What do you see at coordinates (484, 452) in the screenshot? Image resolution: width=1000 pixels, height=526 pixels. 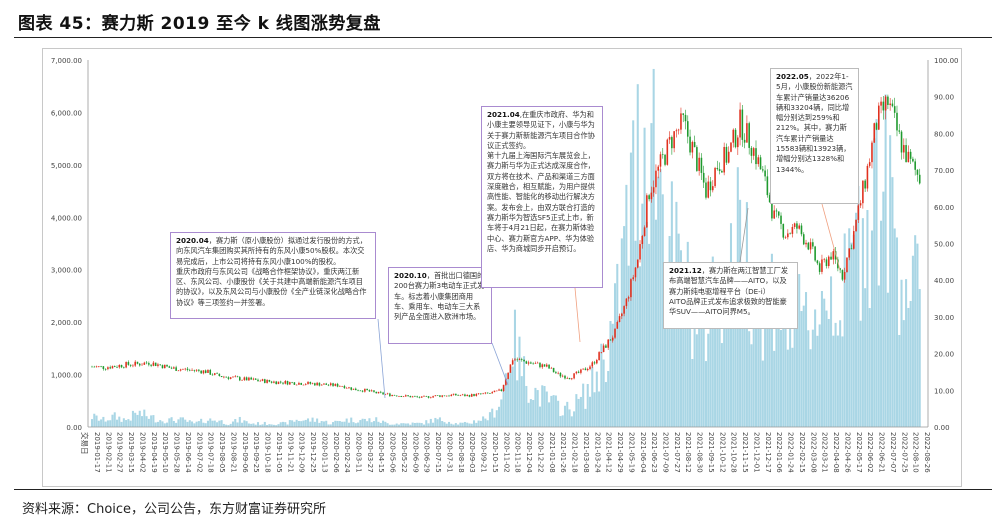 I see `x-tick-label: 2020-09-21` at bounding box center [484, 452].